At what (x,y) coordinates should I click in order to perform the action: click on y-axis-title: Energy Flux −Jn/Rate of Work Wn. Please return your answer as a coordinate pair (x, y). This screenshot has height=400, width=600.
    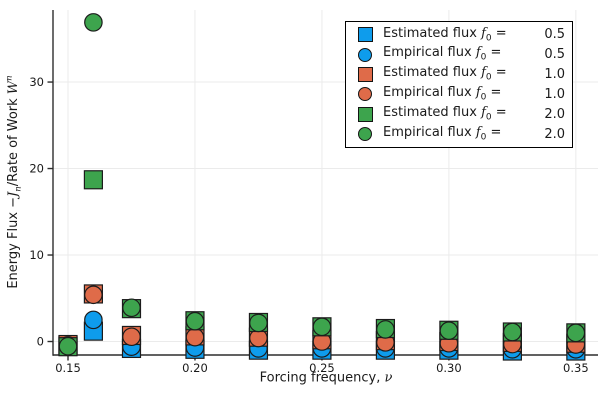
    Looking at the image, I should click on (14, 182).